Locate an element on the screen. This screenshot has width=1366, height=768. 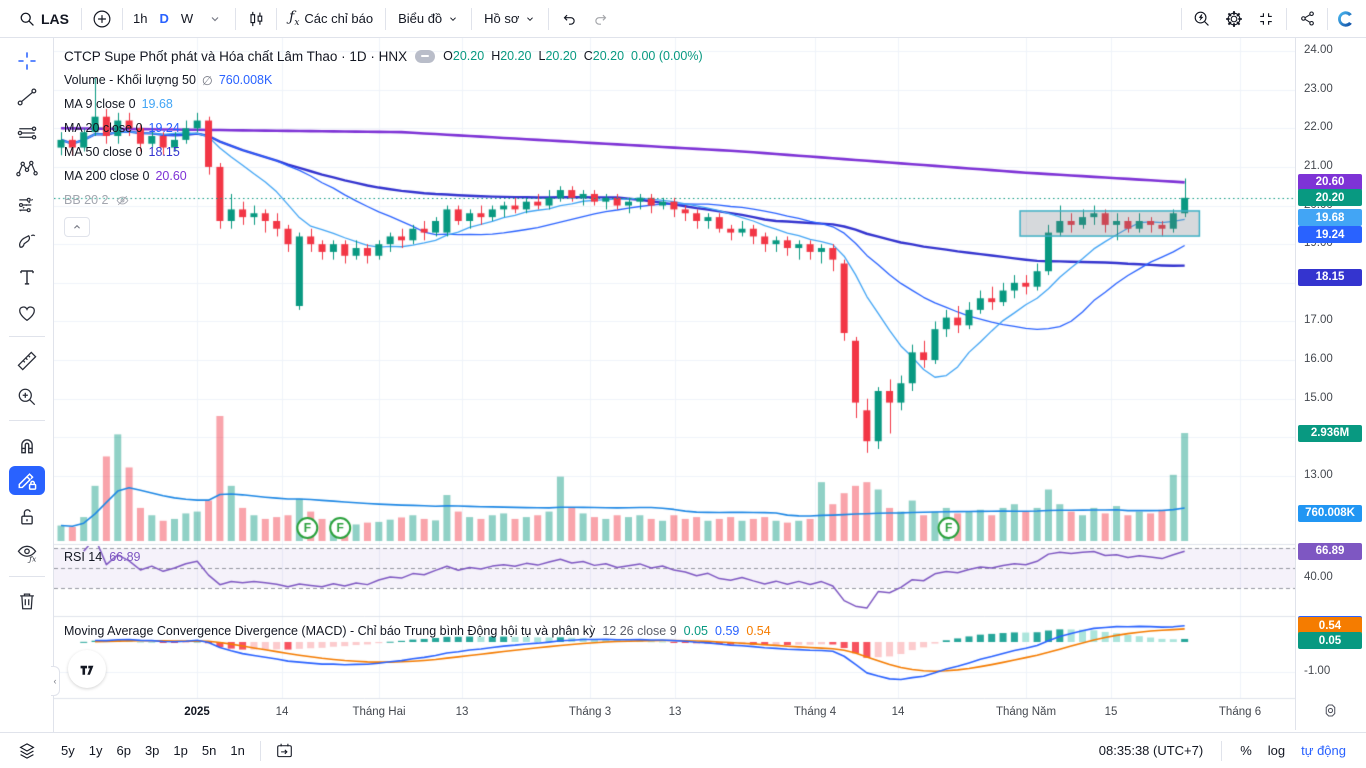
auto-scale-button: tự động is located at coordinates (1323, 750).